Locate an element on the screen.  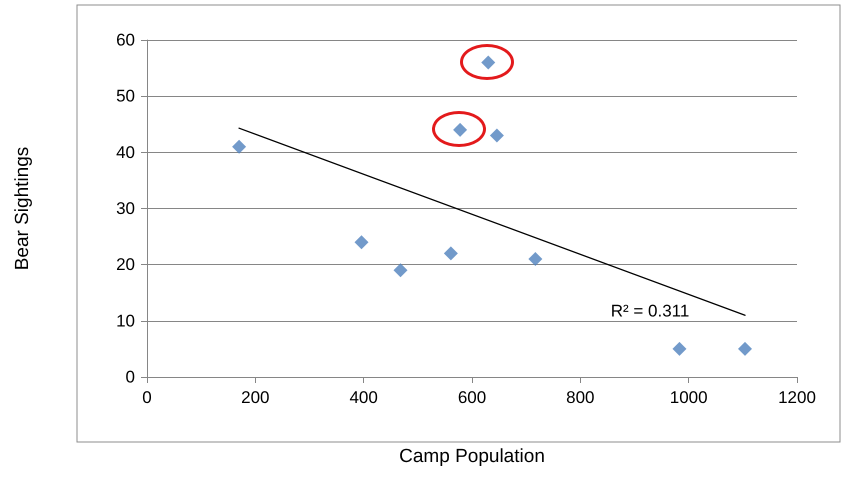
y-tick-label: 50 is located at coordinates (125, 96).